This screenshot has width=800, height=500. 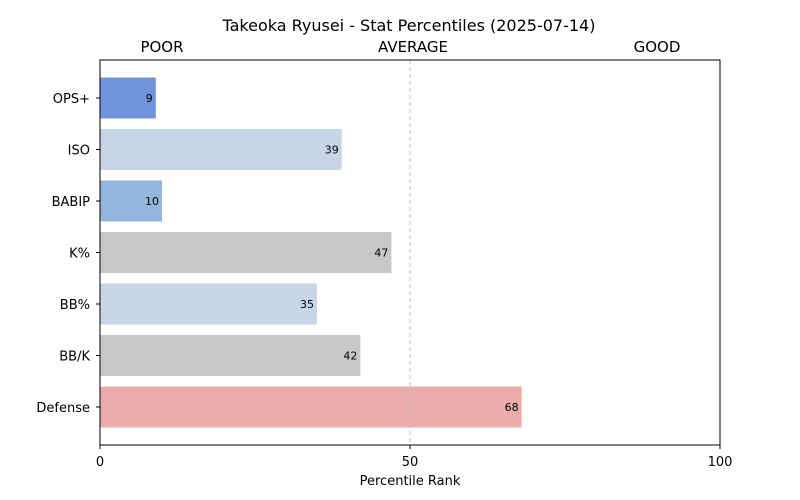 What do you see at coordinates (161, 47) in the screenshot?
I see `zone-label-poor: POOR` at bounding box center [161, 47].